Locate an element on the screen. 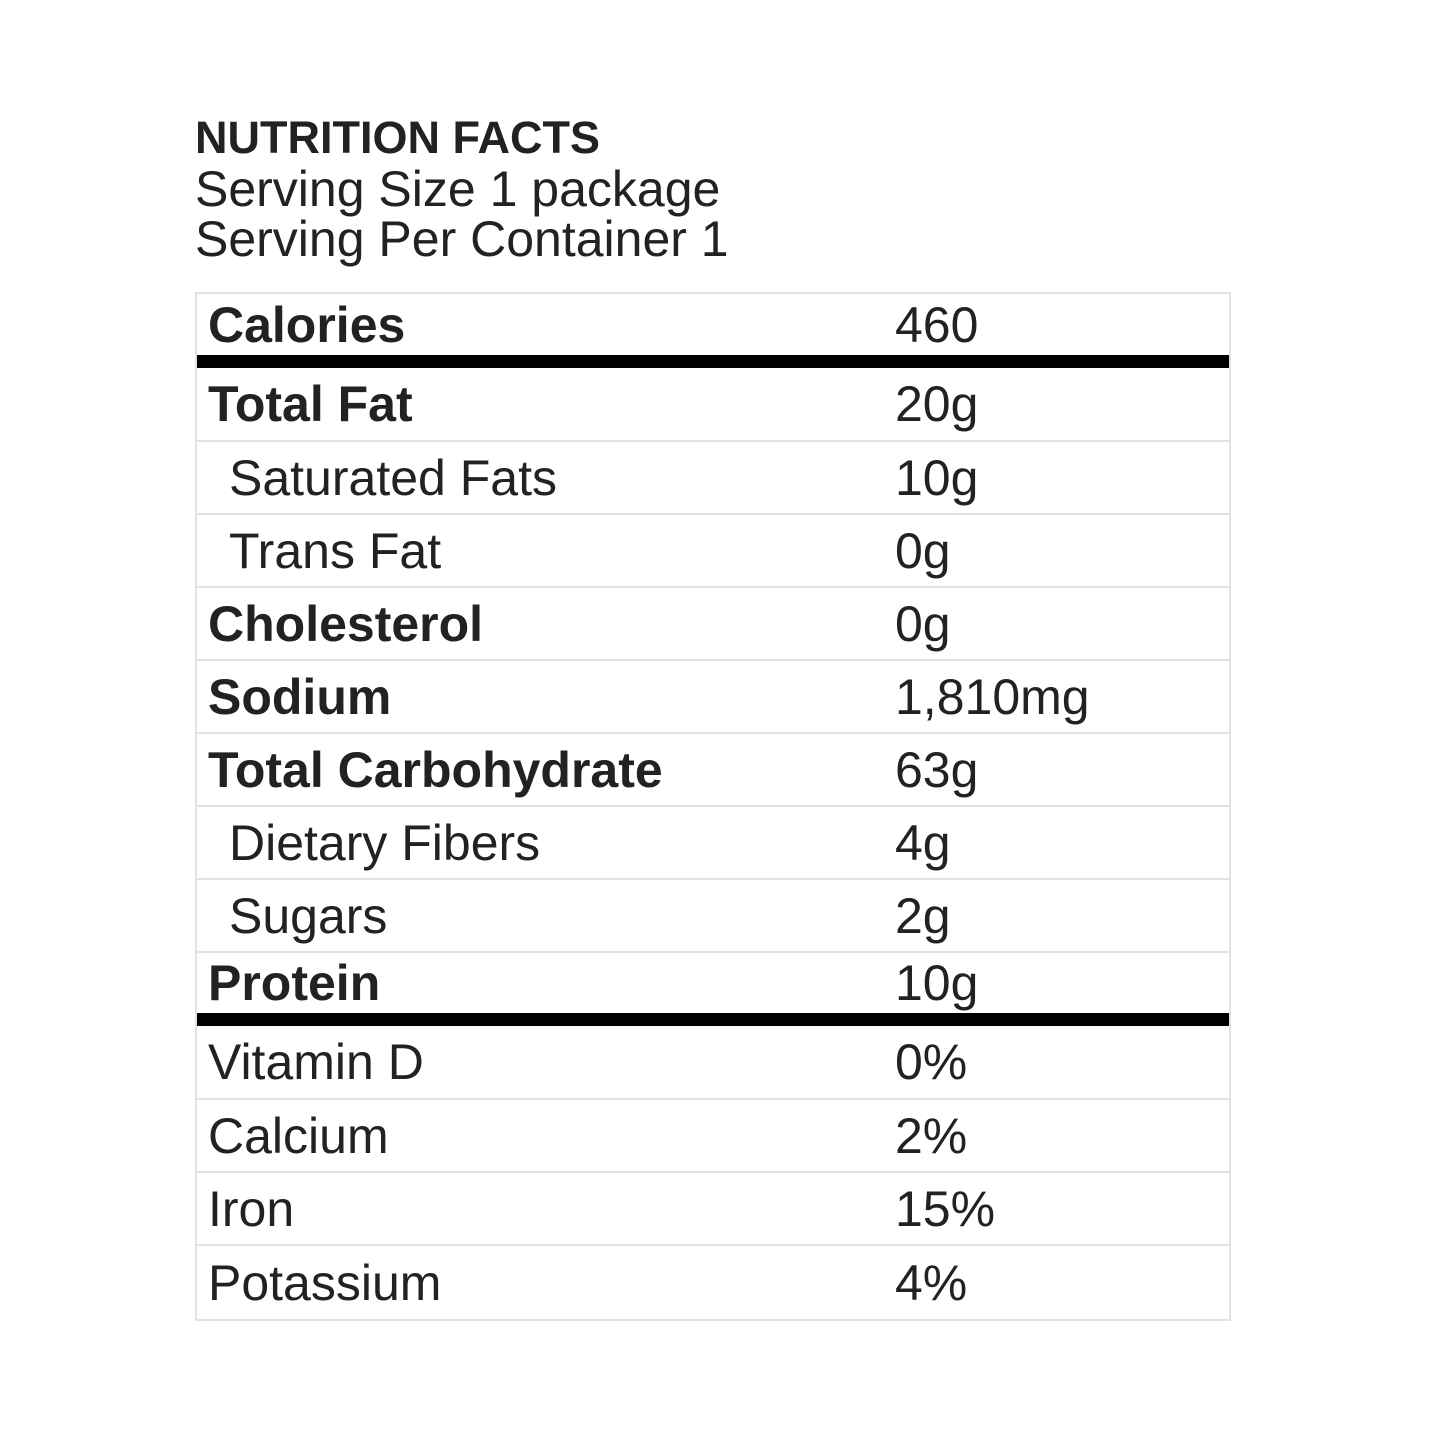  serving-size: Serving Size 1 package is located at coordinates (458, 189).